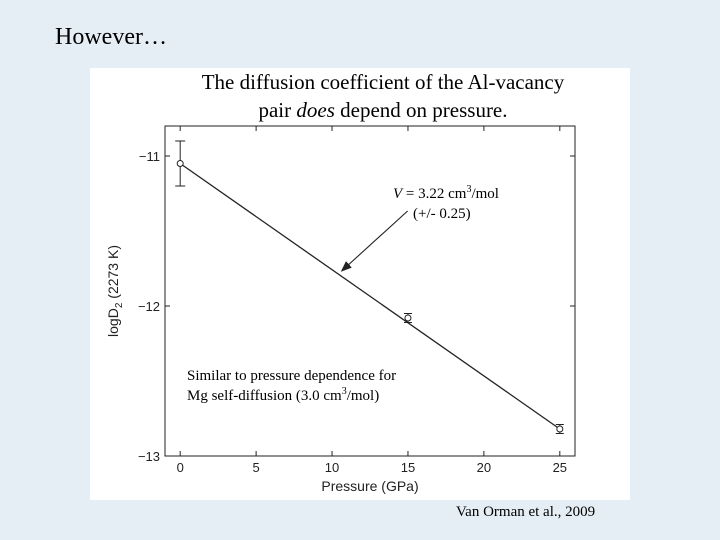 This screenshot has height=540, width=720. Describe the element at coordinates (421, 110) in the screenshot. I see `caption-post: depend on pressure.` at that location.